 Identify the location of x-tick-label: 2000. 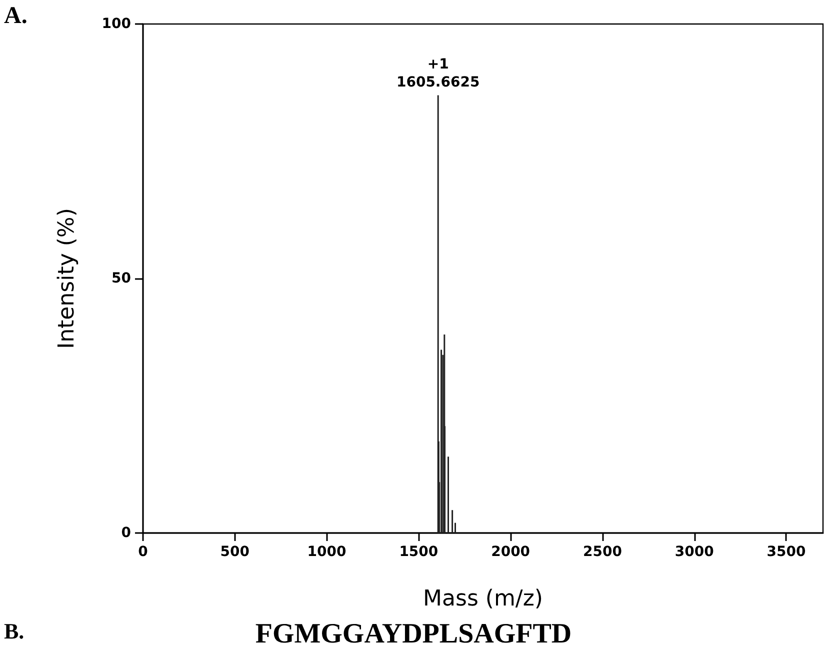
(510, 552).